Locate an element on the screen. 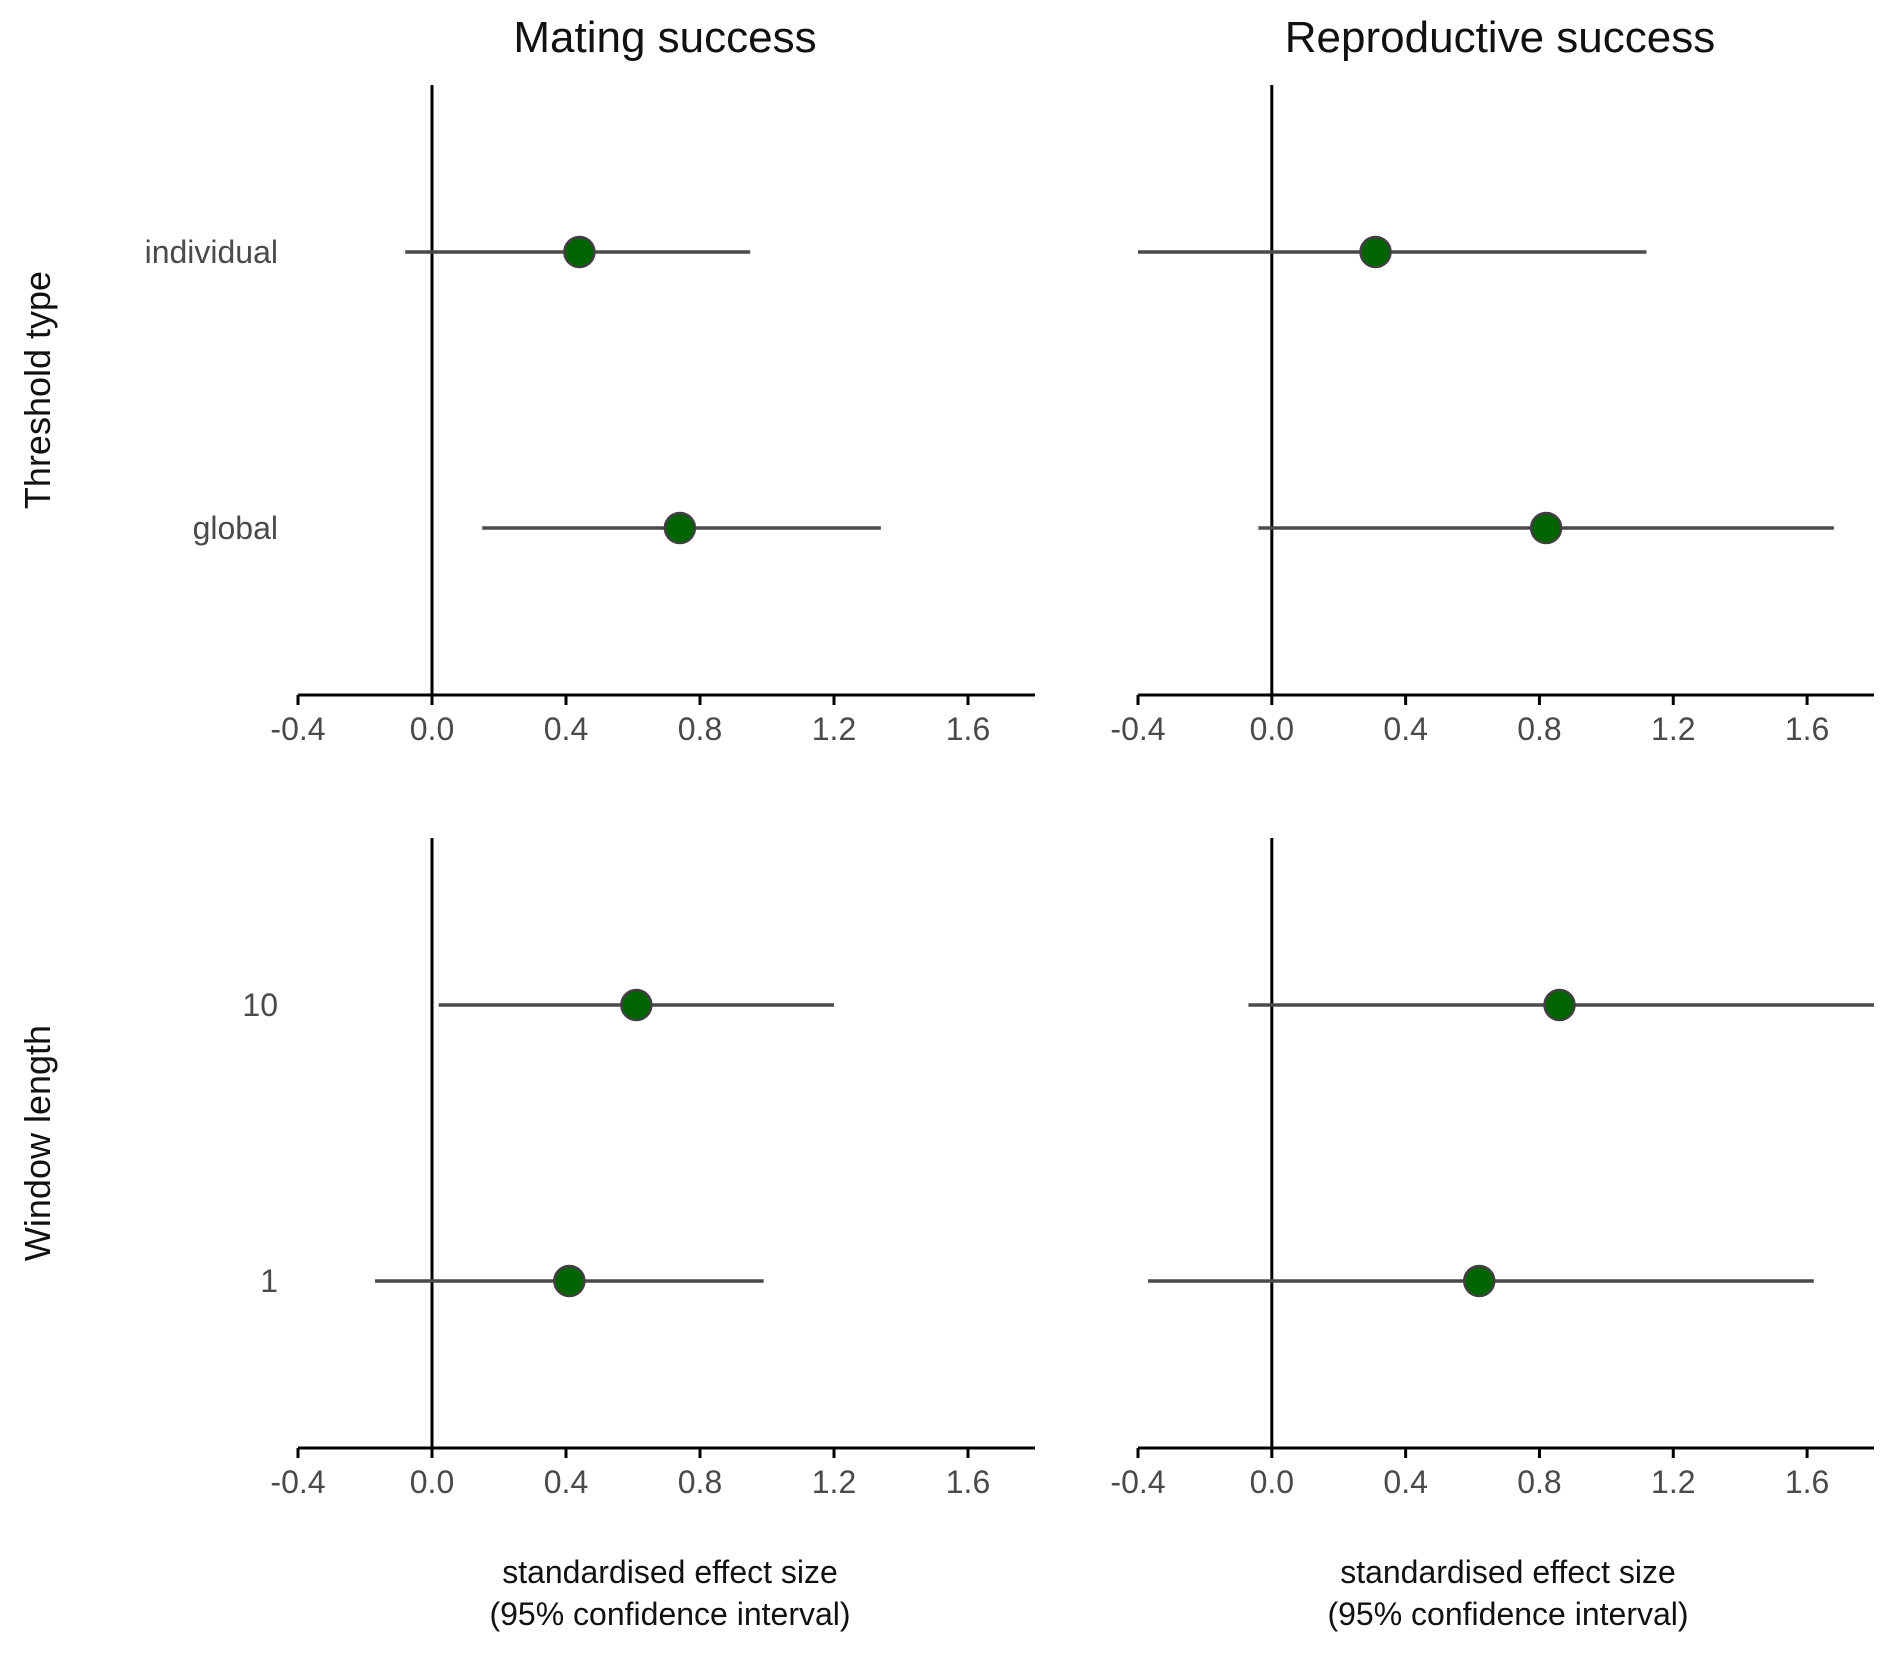  category-label-1: 1 is located at coordinates (269, 1281).